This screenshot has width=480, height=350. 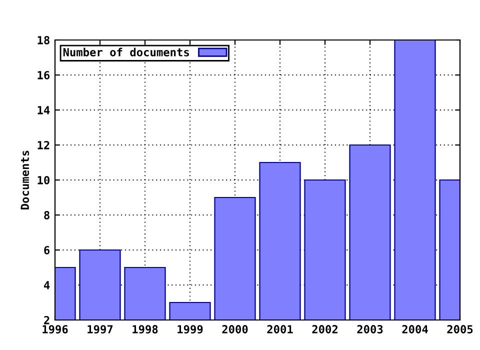 I want to click on y-tick-label: 10, so click(x=44, y=180).